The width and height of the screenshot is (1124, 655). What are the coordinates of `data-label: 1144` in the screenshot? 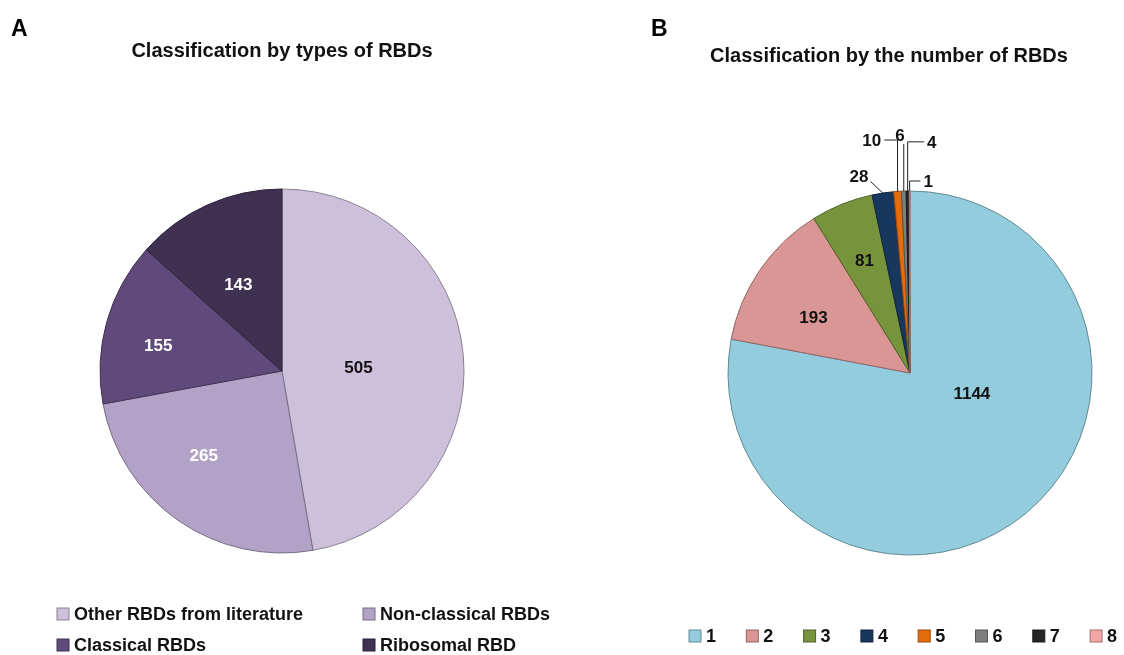 It's located at (972, 393).